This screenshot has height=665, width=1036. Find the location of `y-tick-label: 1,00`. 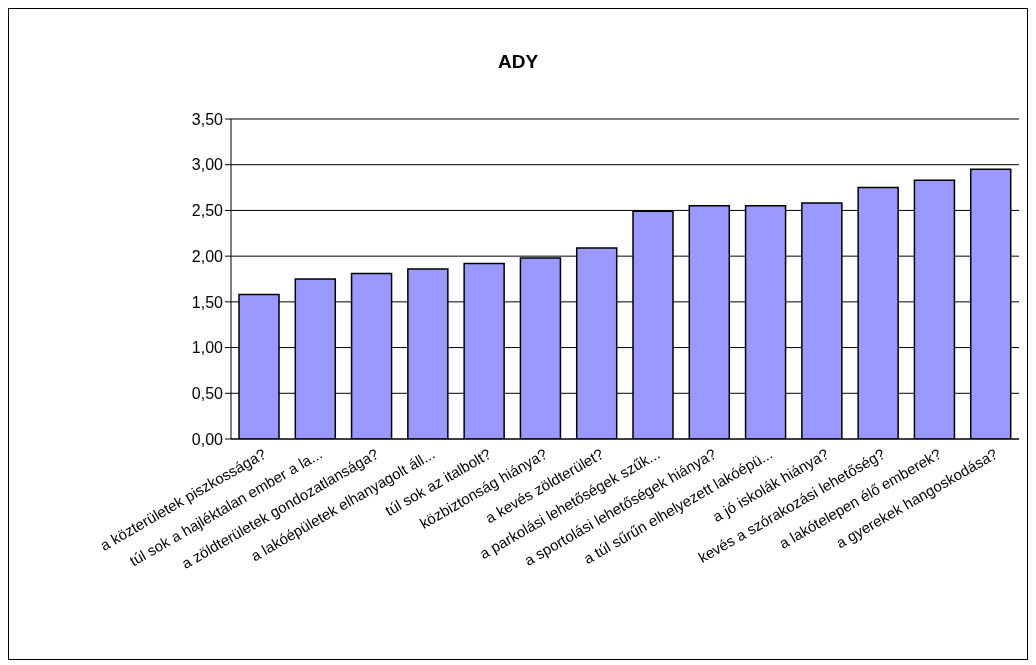

y-tick-label: 1,00 is located at coordinates (207, 348).